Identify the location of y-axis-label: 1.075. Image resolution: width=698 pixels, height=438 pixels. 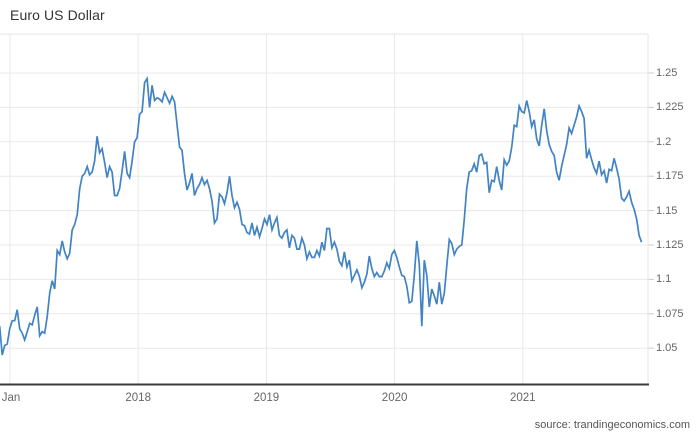
(670, 313).